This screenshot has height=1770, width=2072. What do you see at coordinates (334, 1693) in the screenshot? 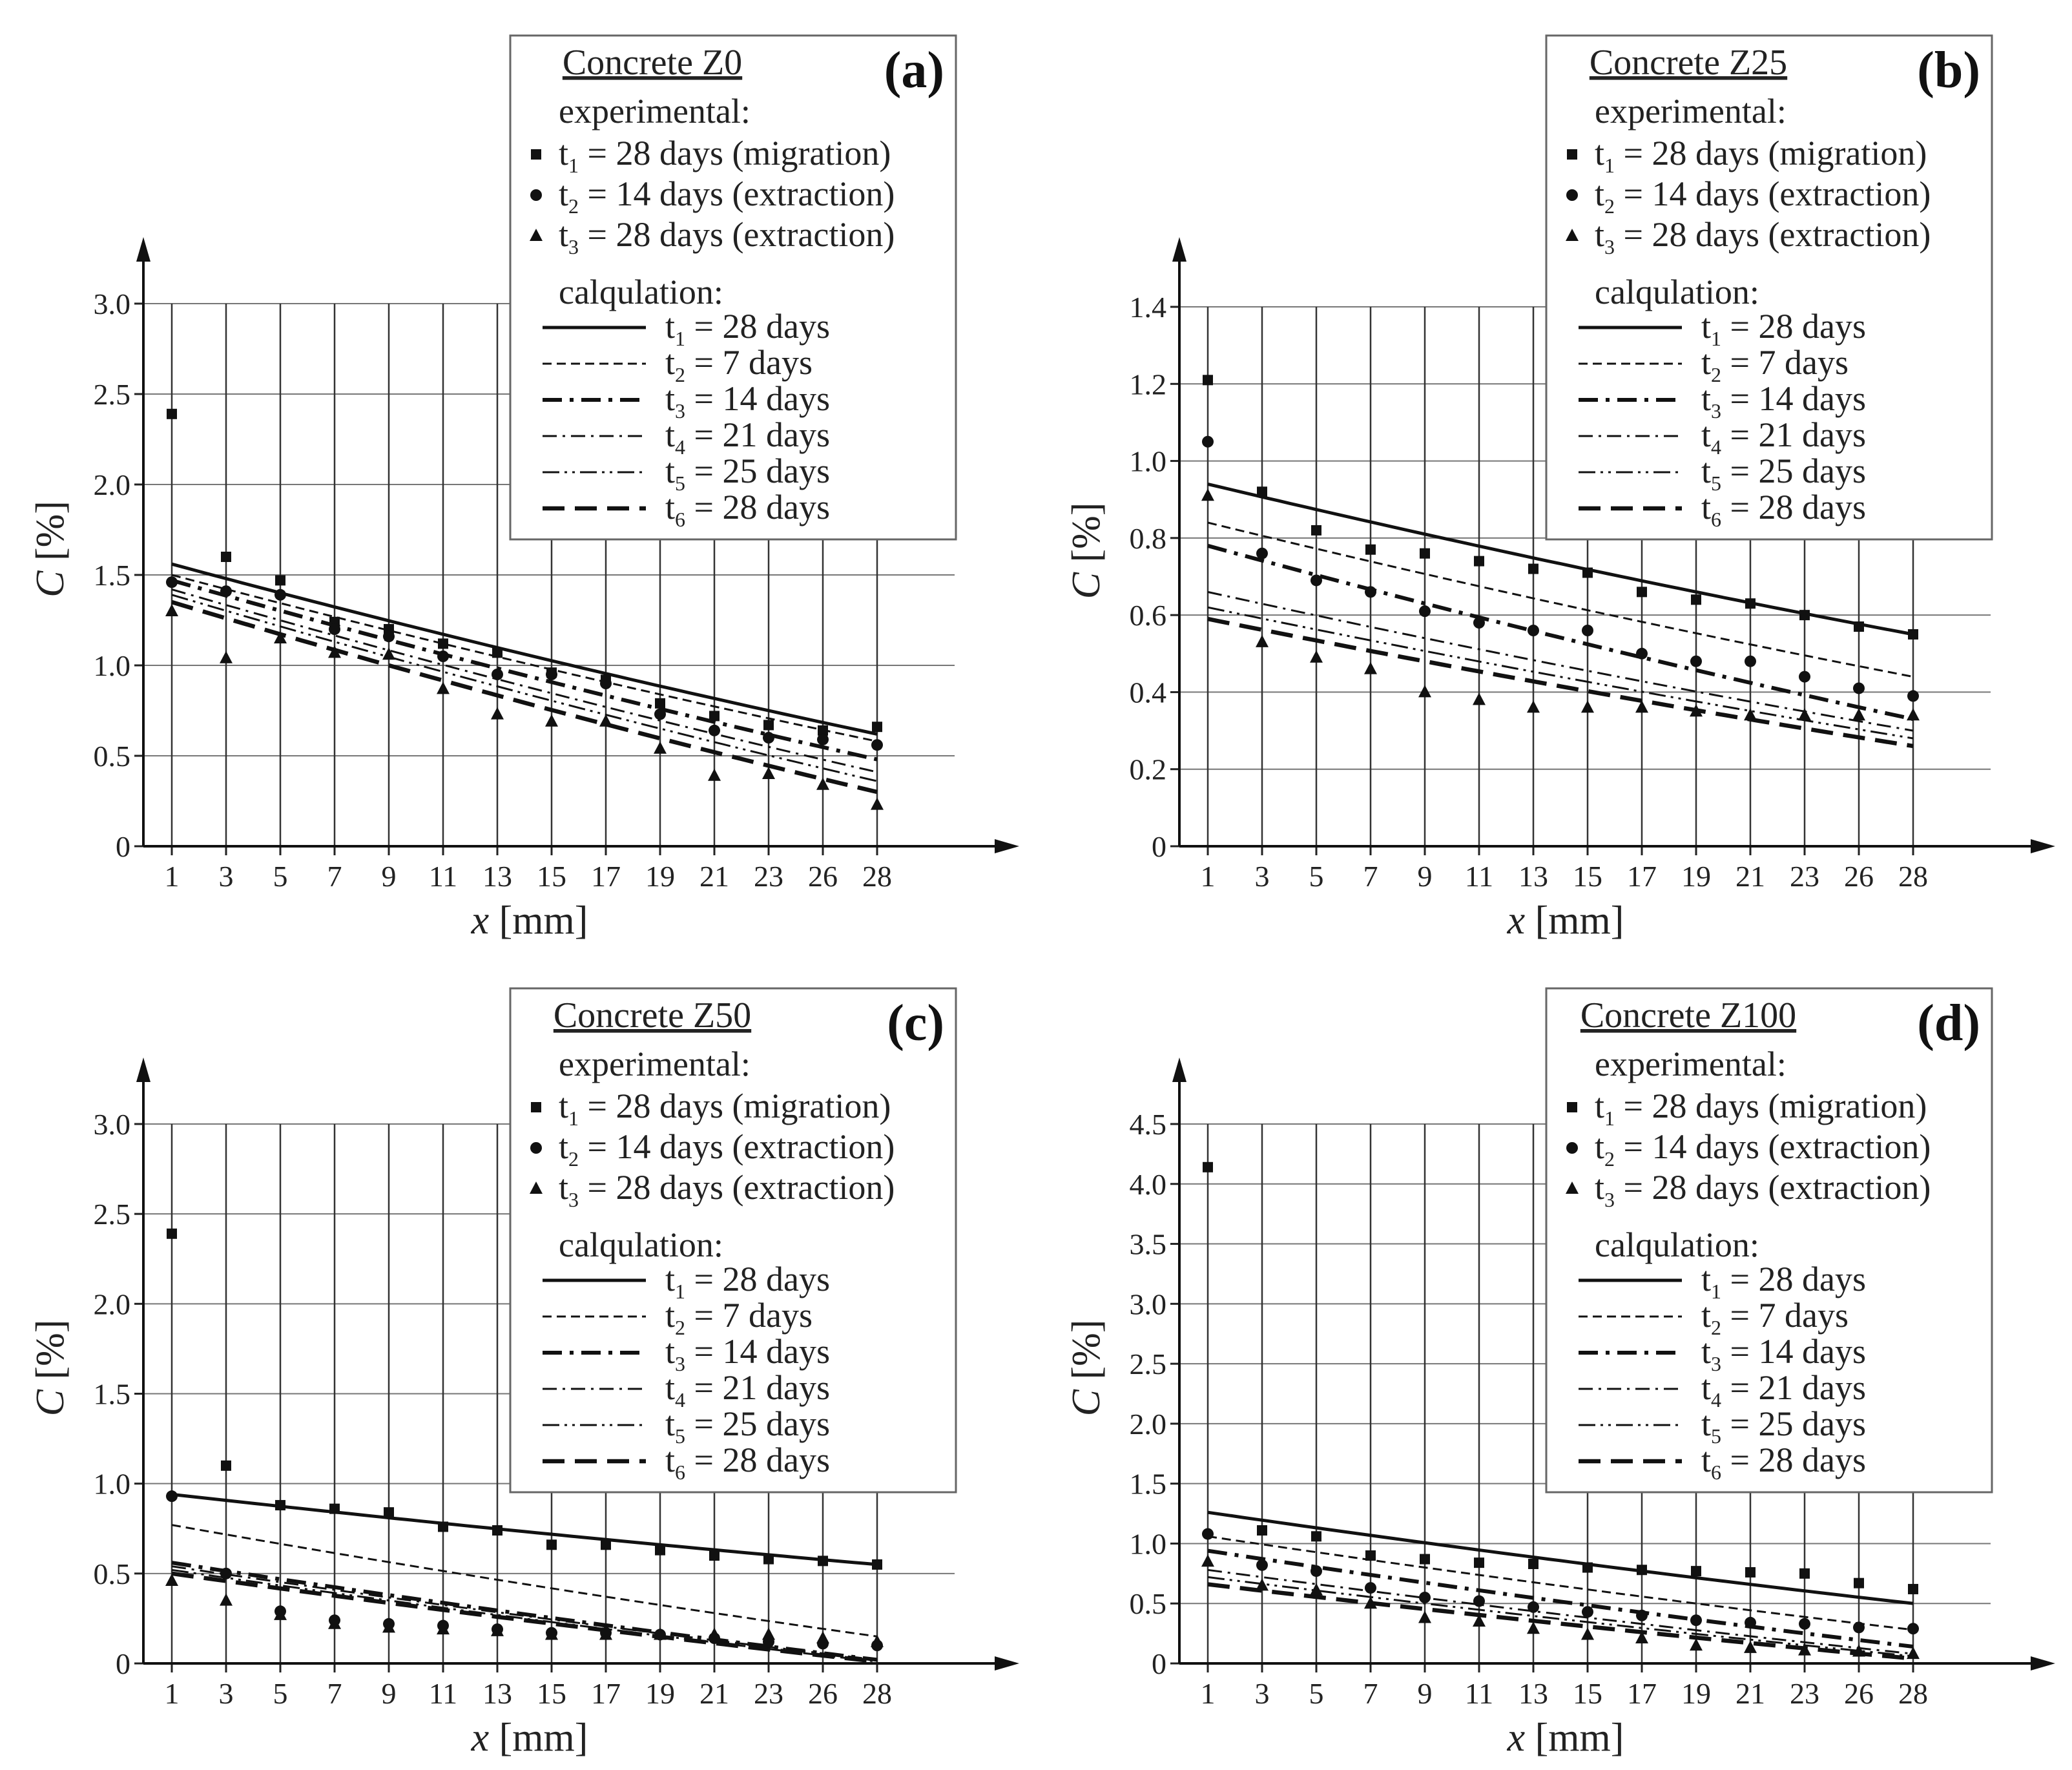
I see `x-tick-label: 7` at bounding box center [334, 1693].